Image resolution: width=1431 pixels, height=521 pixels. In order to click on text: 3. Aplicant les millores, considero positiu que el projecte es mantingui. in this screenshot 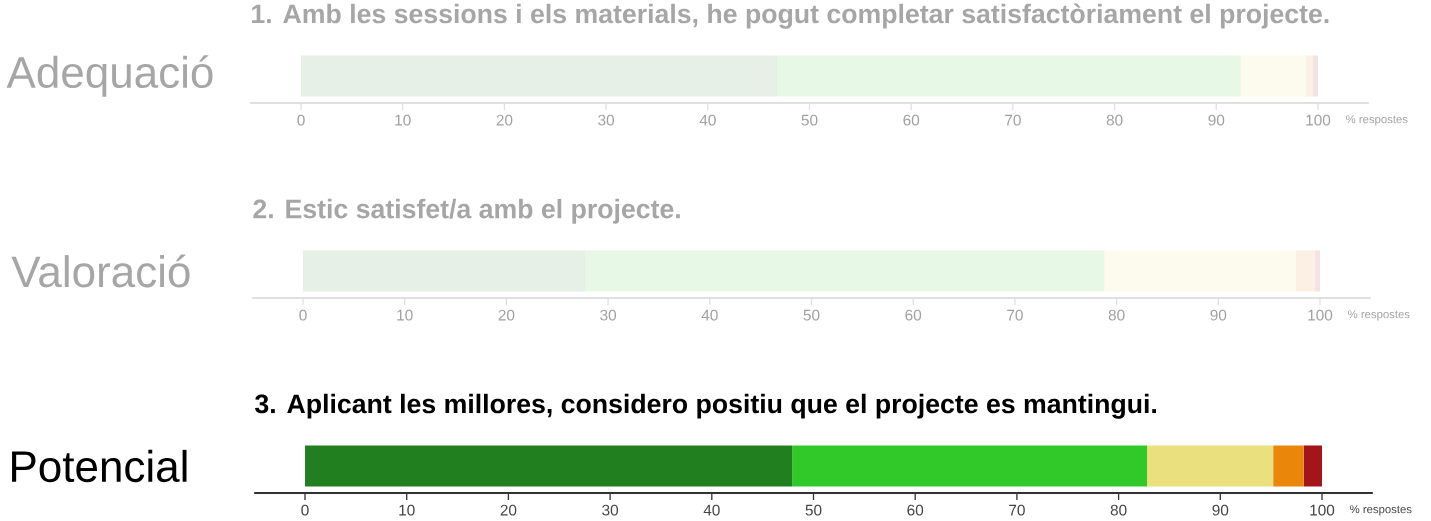, I will do `click(705, 406)`.